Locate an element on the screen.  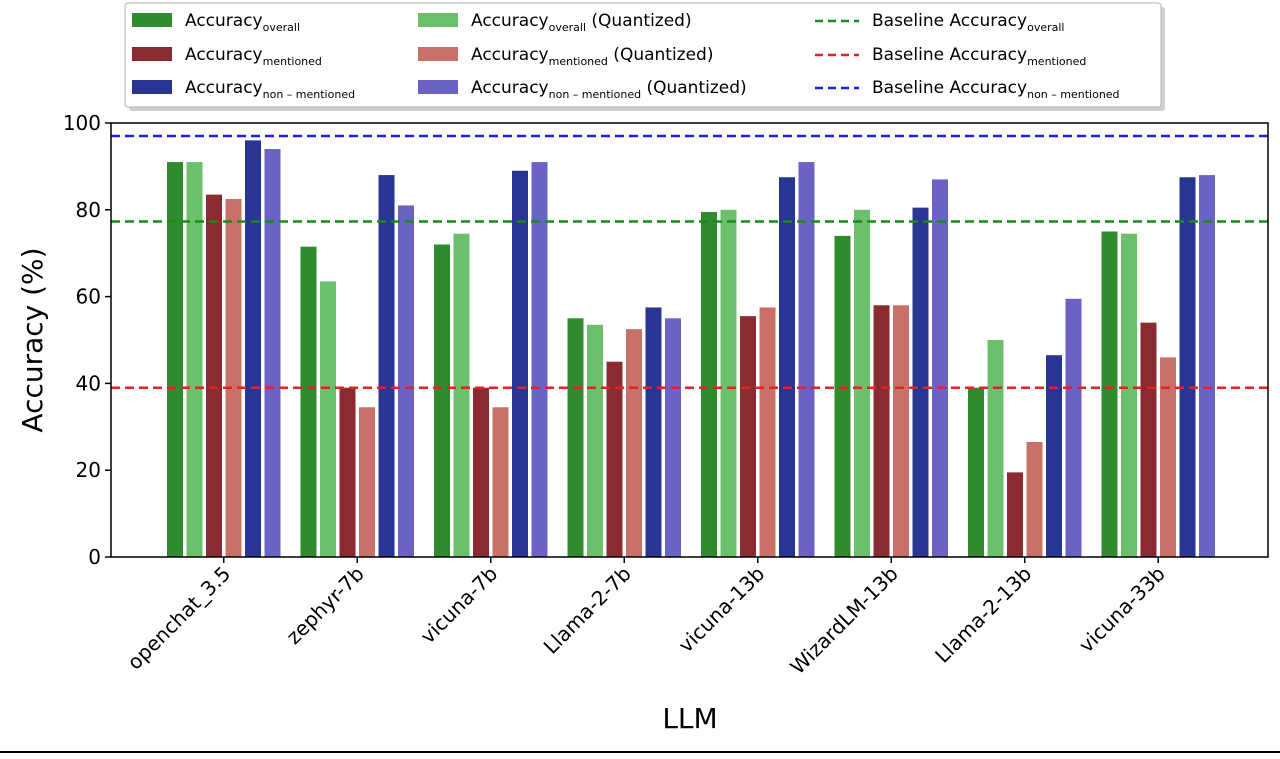
x-axis-title: LLM is located at coordinates (689, 718).